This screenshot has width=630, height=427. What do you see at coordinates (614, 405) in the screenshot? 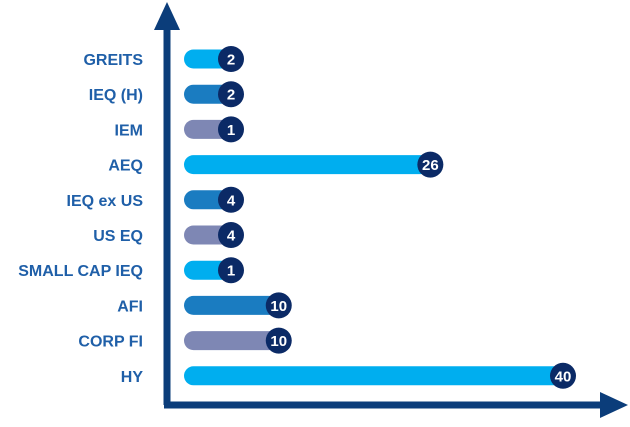
I see `x-axis-arrow` at bounding box center [614, 405].